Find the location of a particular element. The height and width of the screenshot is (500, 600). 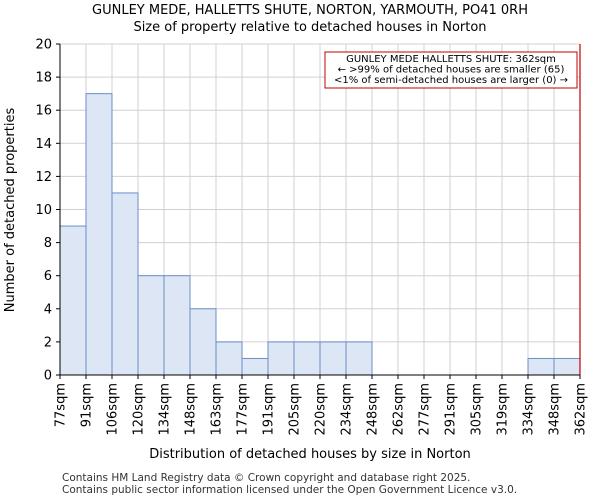

x-tick-label: 305sqm is located at coordinates (477, 409).